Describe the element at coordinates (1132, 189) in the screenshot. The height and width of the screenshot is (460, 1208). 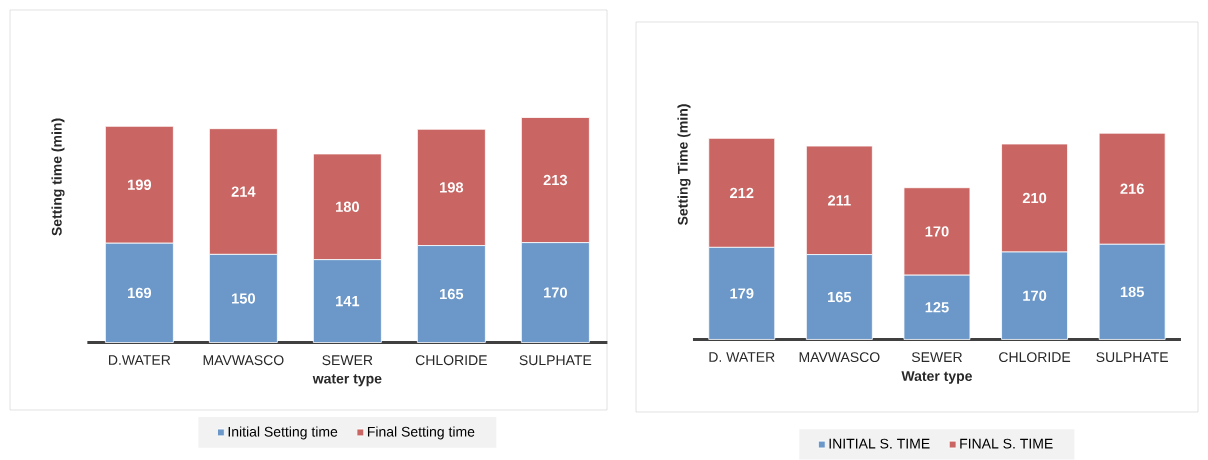
I see `data-label: 216` at that location.